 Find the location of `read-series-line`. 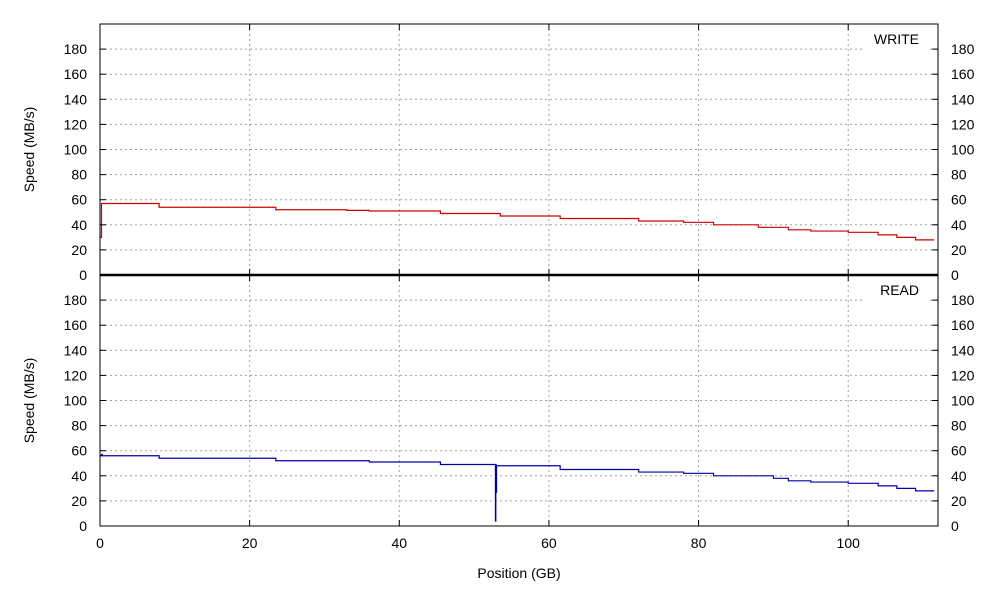

read-series-line is located at coordinates (517, 487).